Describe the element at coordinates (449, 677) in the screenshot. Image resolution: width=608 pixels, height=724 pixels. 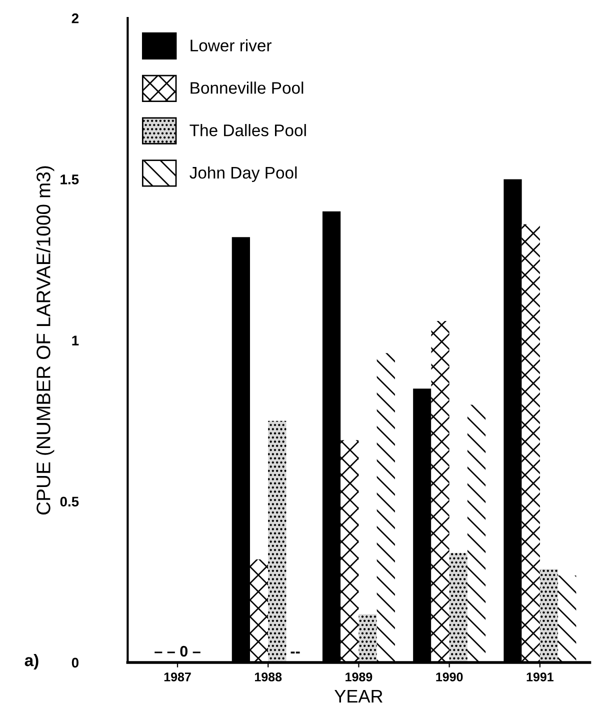
I see `x-tick-label: 1990` at that location.